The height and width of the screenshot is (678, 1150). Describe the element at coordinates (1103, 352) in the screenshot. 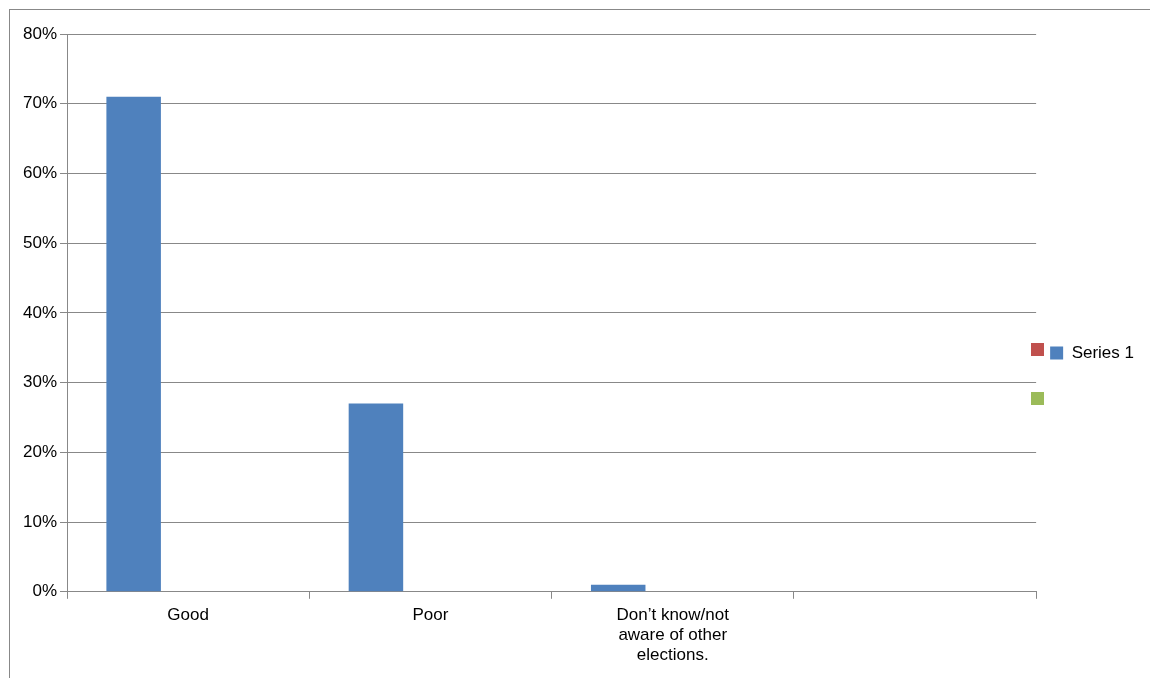

I see `legend-label: Series 1` at that location.